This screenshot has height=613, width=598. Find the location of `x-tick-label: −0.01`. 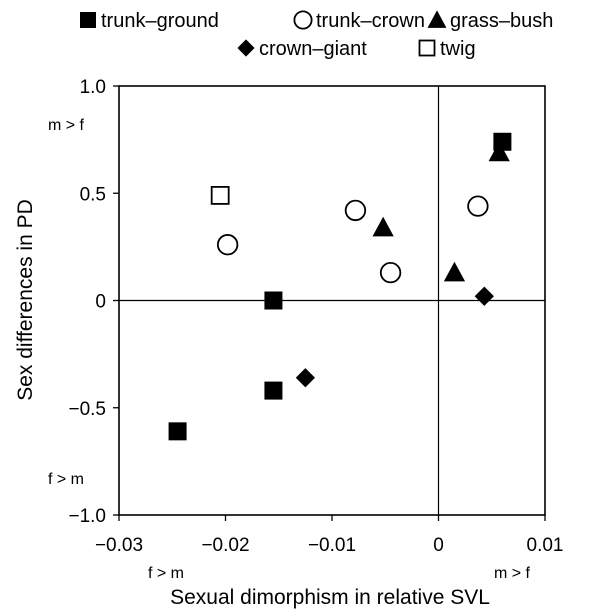

x-tick-label: −0.01 is located at coordinates (332, 545).